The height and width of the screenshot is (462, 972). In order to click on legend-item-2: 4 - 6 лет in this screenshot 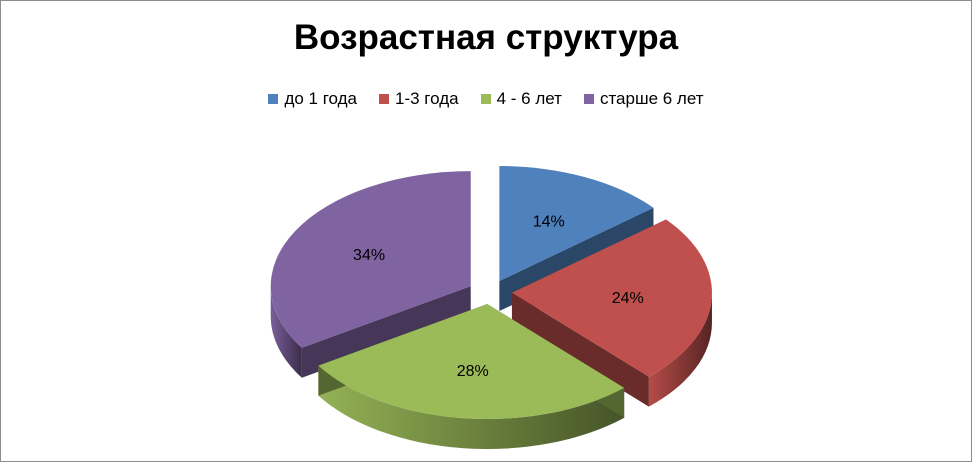, I will do `click(521, 99)`.